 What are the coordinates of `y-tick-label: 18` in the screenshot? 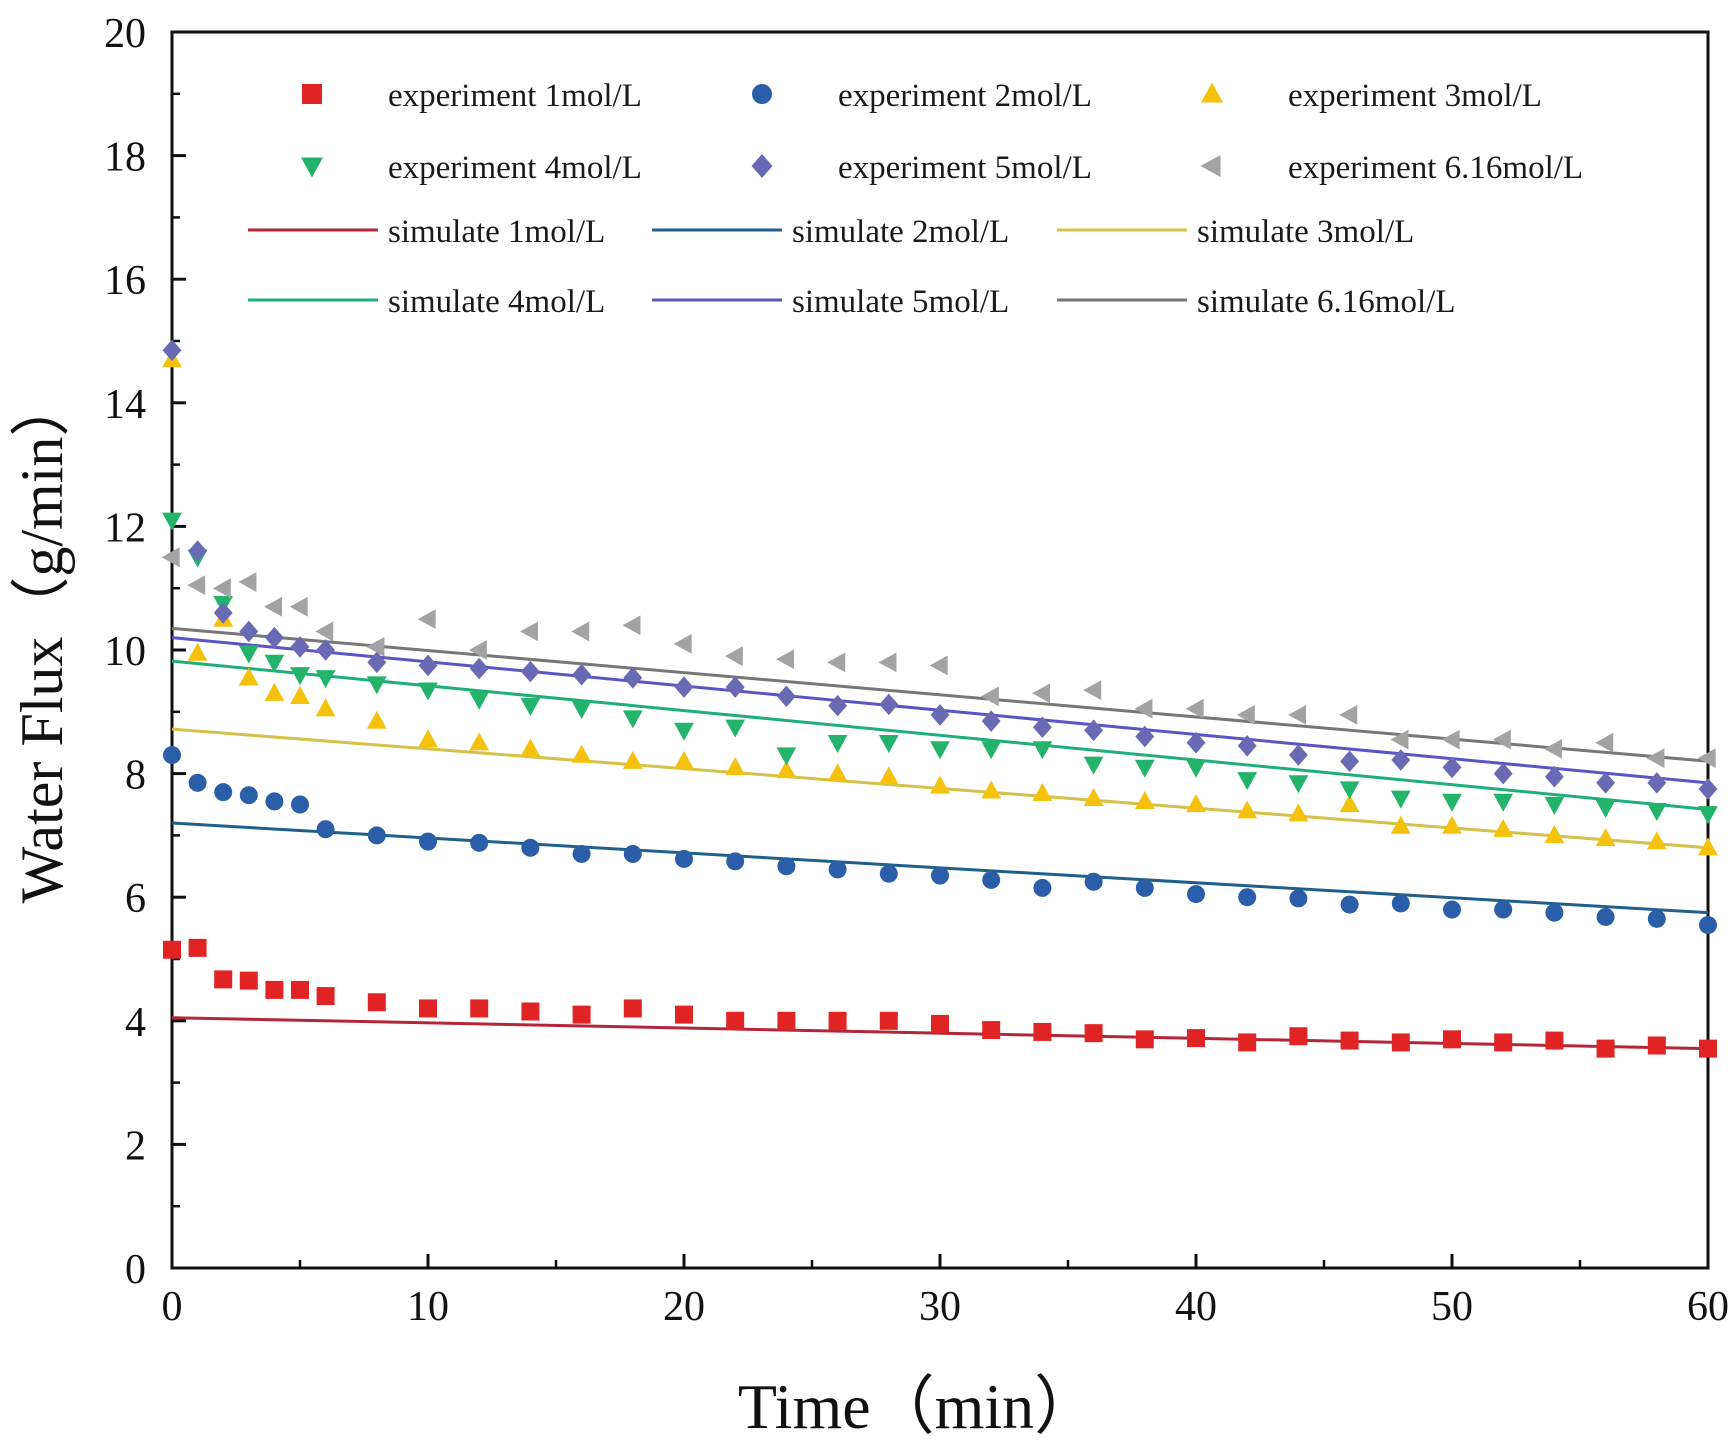 It's located at (125, 158).